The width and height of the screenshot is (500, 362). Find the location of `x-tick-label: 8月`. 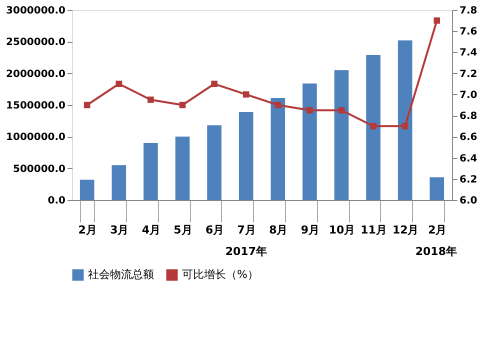

x-tick-label: 8月 is located at coordinates (278, 230).